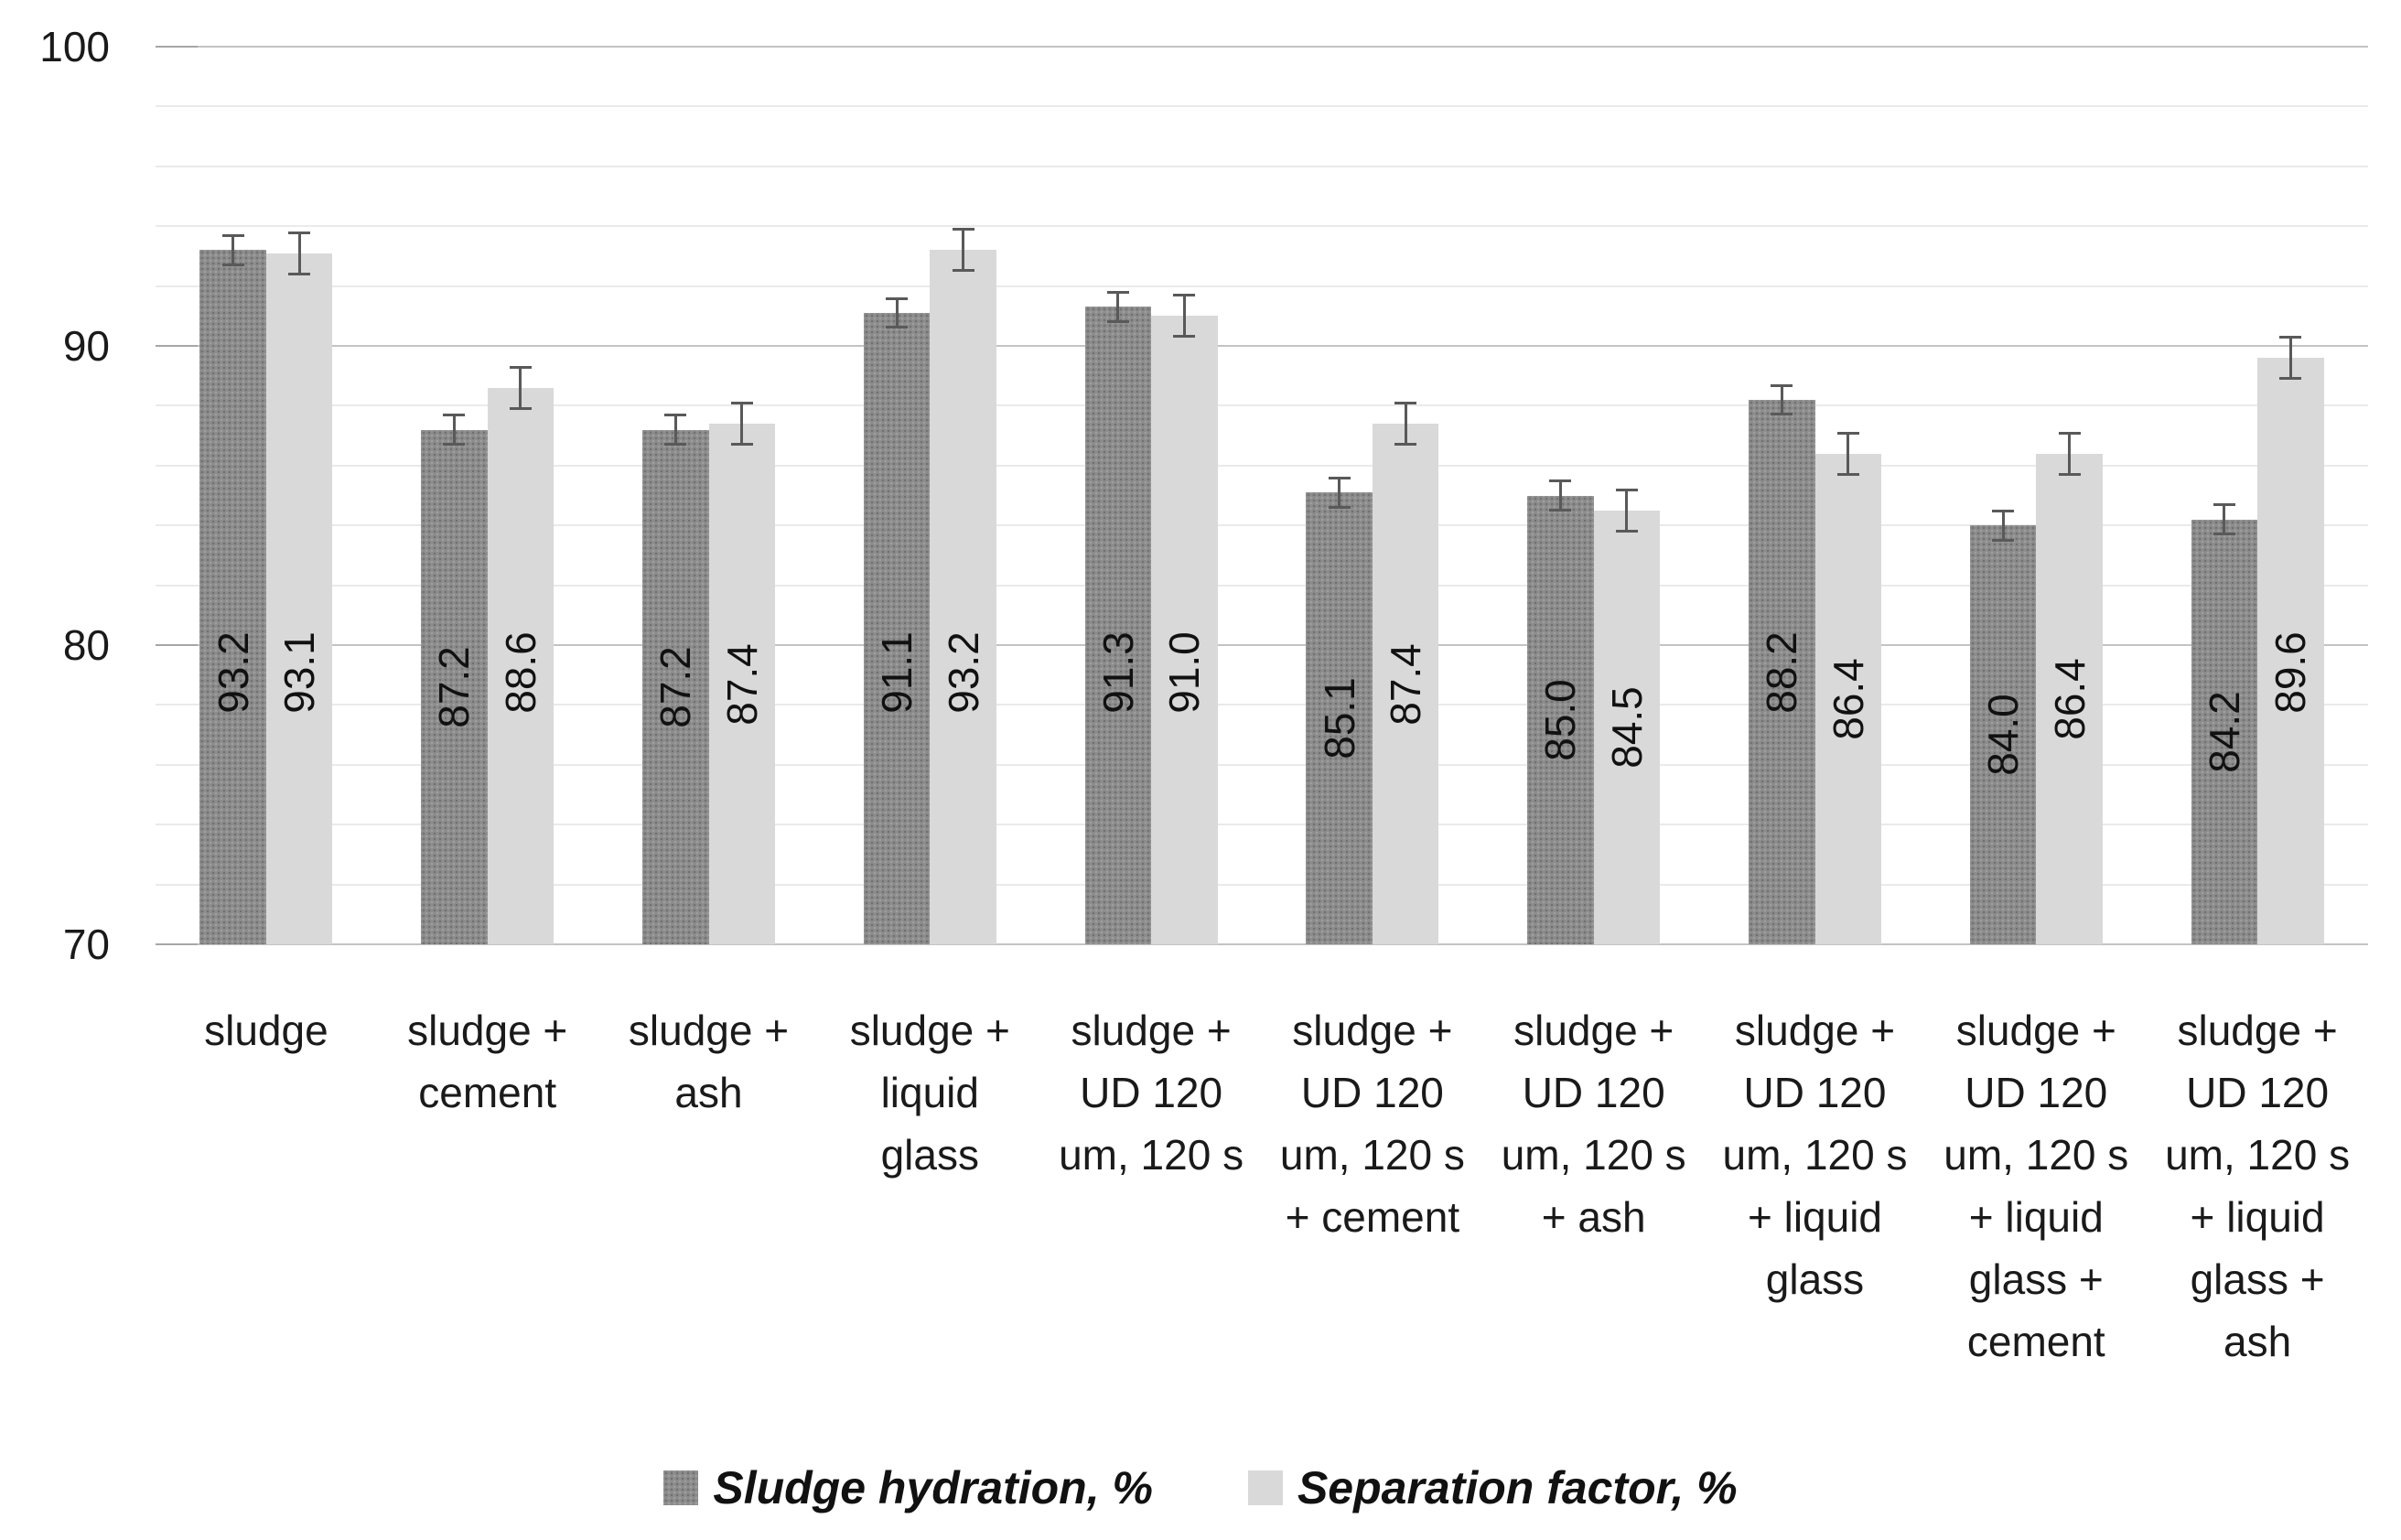 The height and width of the screenshot is (1540, 2401). What do you see at coordinates (933, 1487) in the screenshot?
I see `legend-label-sludge-hydration: Sludge hydration, %` at bounding box center [933, 1487].